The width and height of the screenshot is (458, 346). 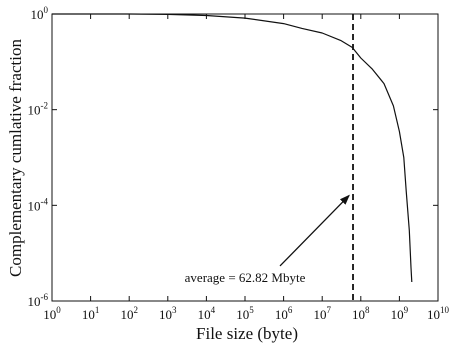 I want to click on tick-label: 10⁶, so click(x=284, y=313).